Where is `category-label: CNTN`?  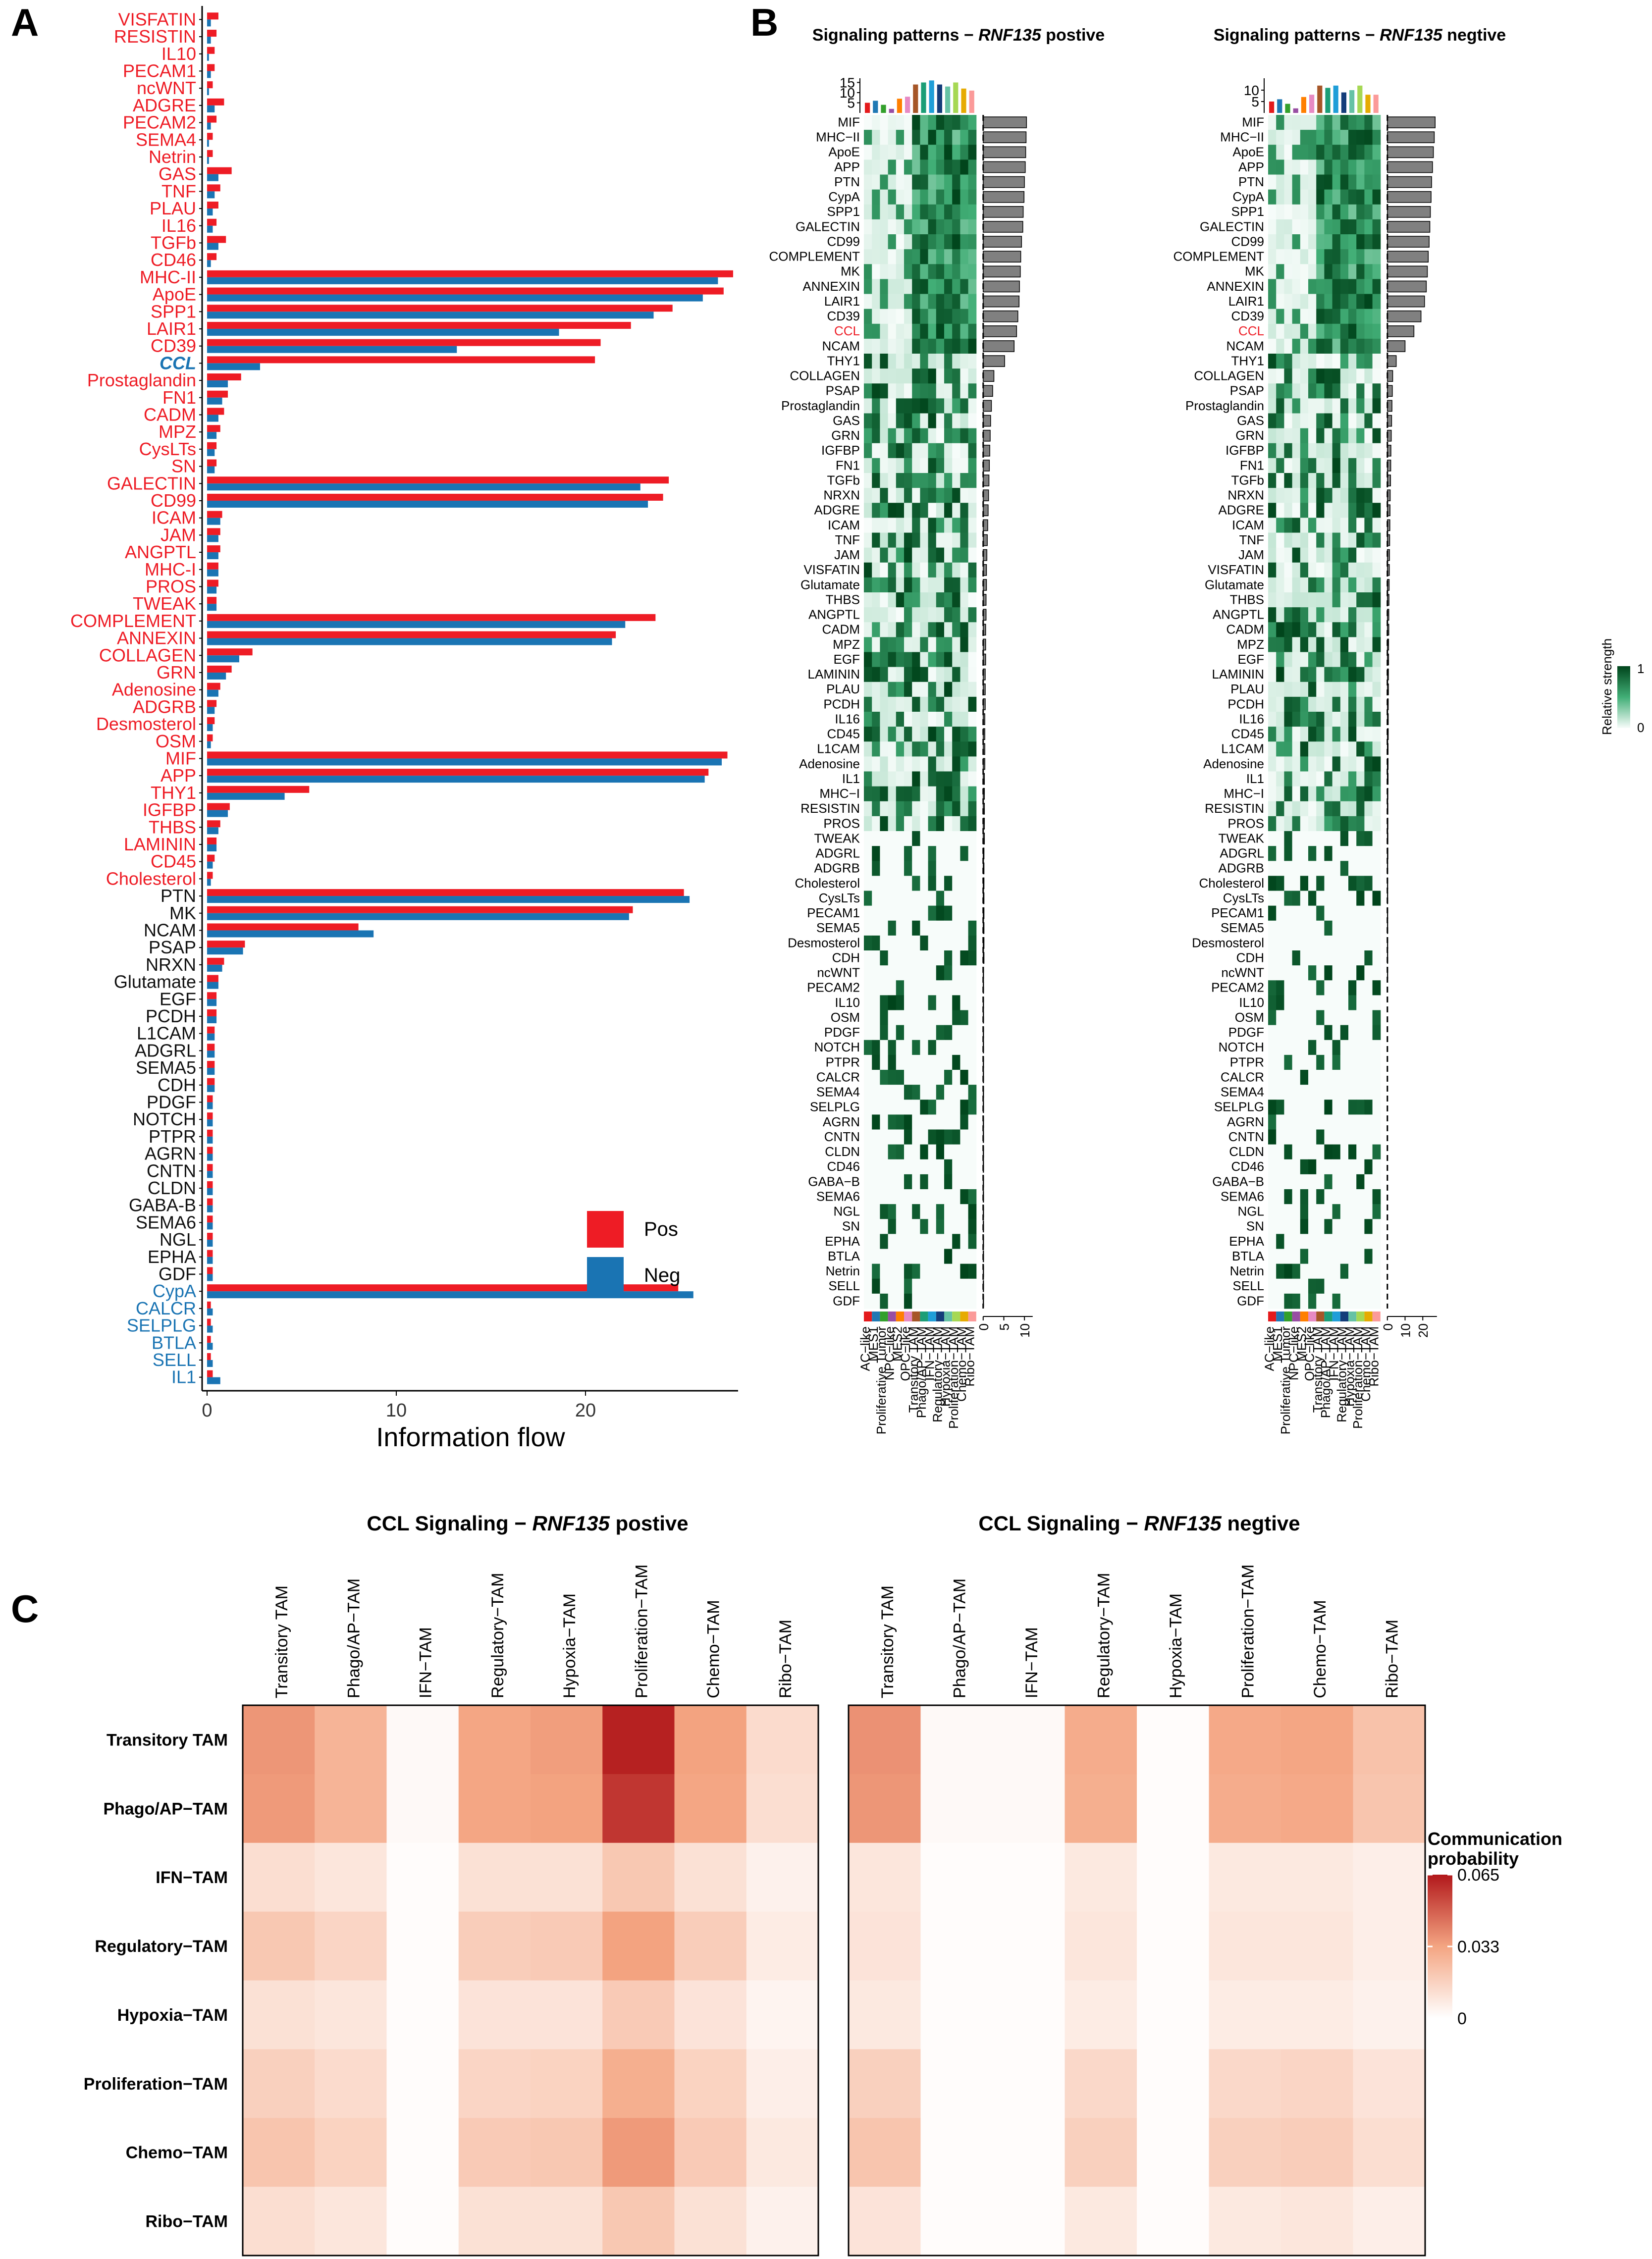
category-label: CNTN is located at coordinates (171, 1170).